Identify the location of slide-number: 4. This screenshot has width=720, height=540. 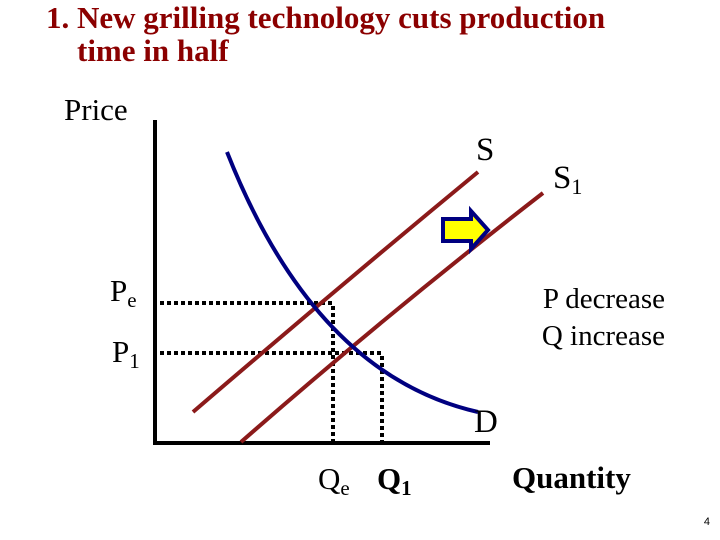
(706, 522).